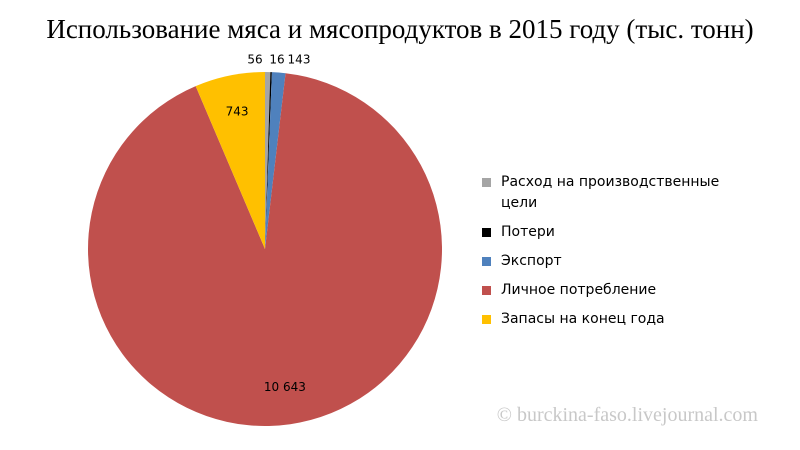  Describe the element at coordinates (528, 232) in the screenshot. I see `legend-label: Потери` at that location.